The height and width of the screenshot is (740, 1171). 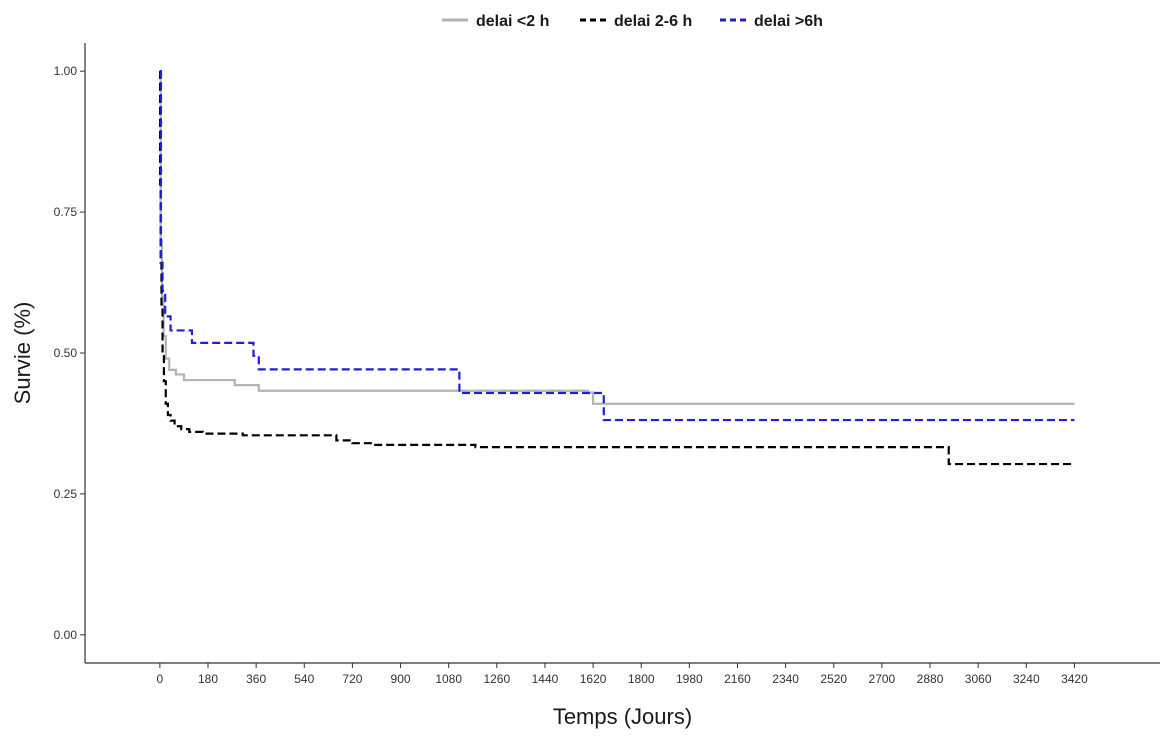 I want to click on x-tick-label: 720, so click(x=352, y=679).